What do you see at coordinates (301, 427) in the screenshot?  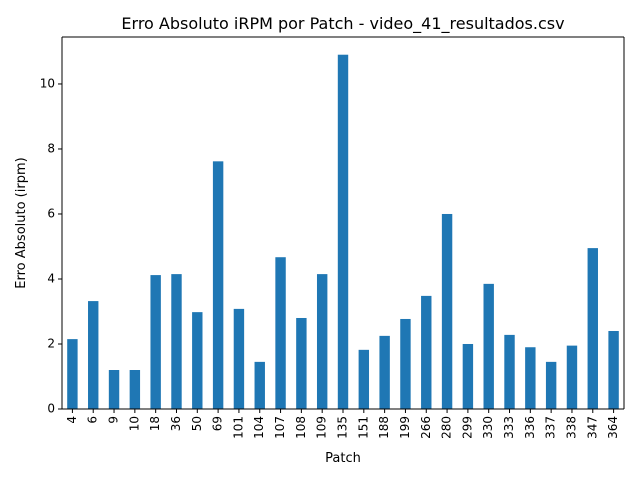 I see `x-tick-label: 108` at bounding box center [301, 427].